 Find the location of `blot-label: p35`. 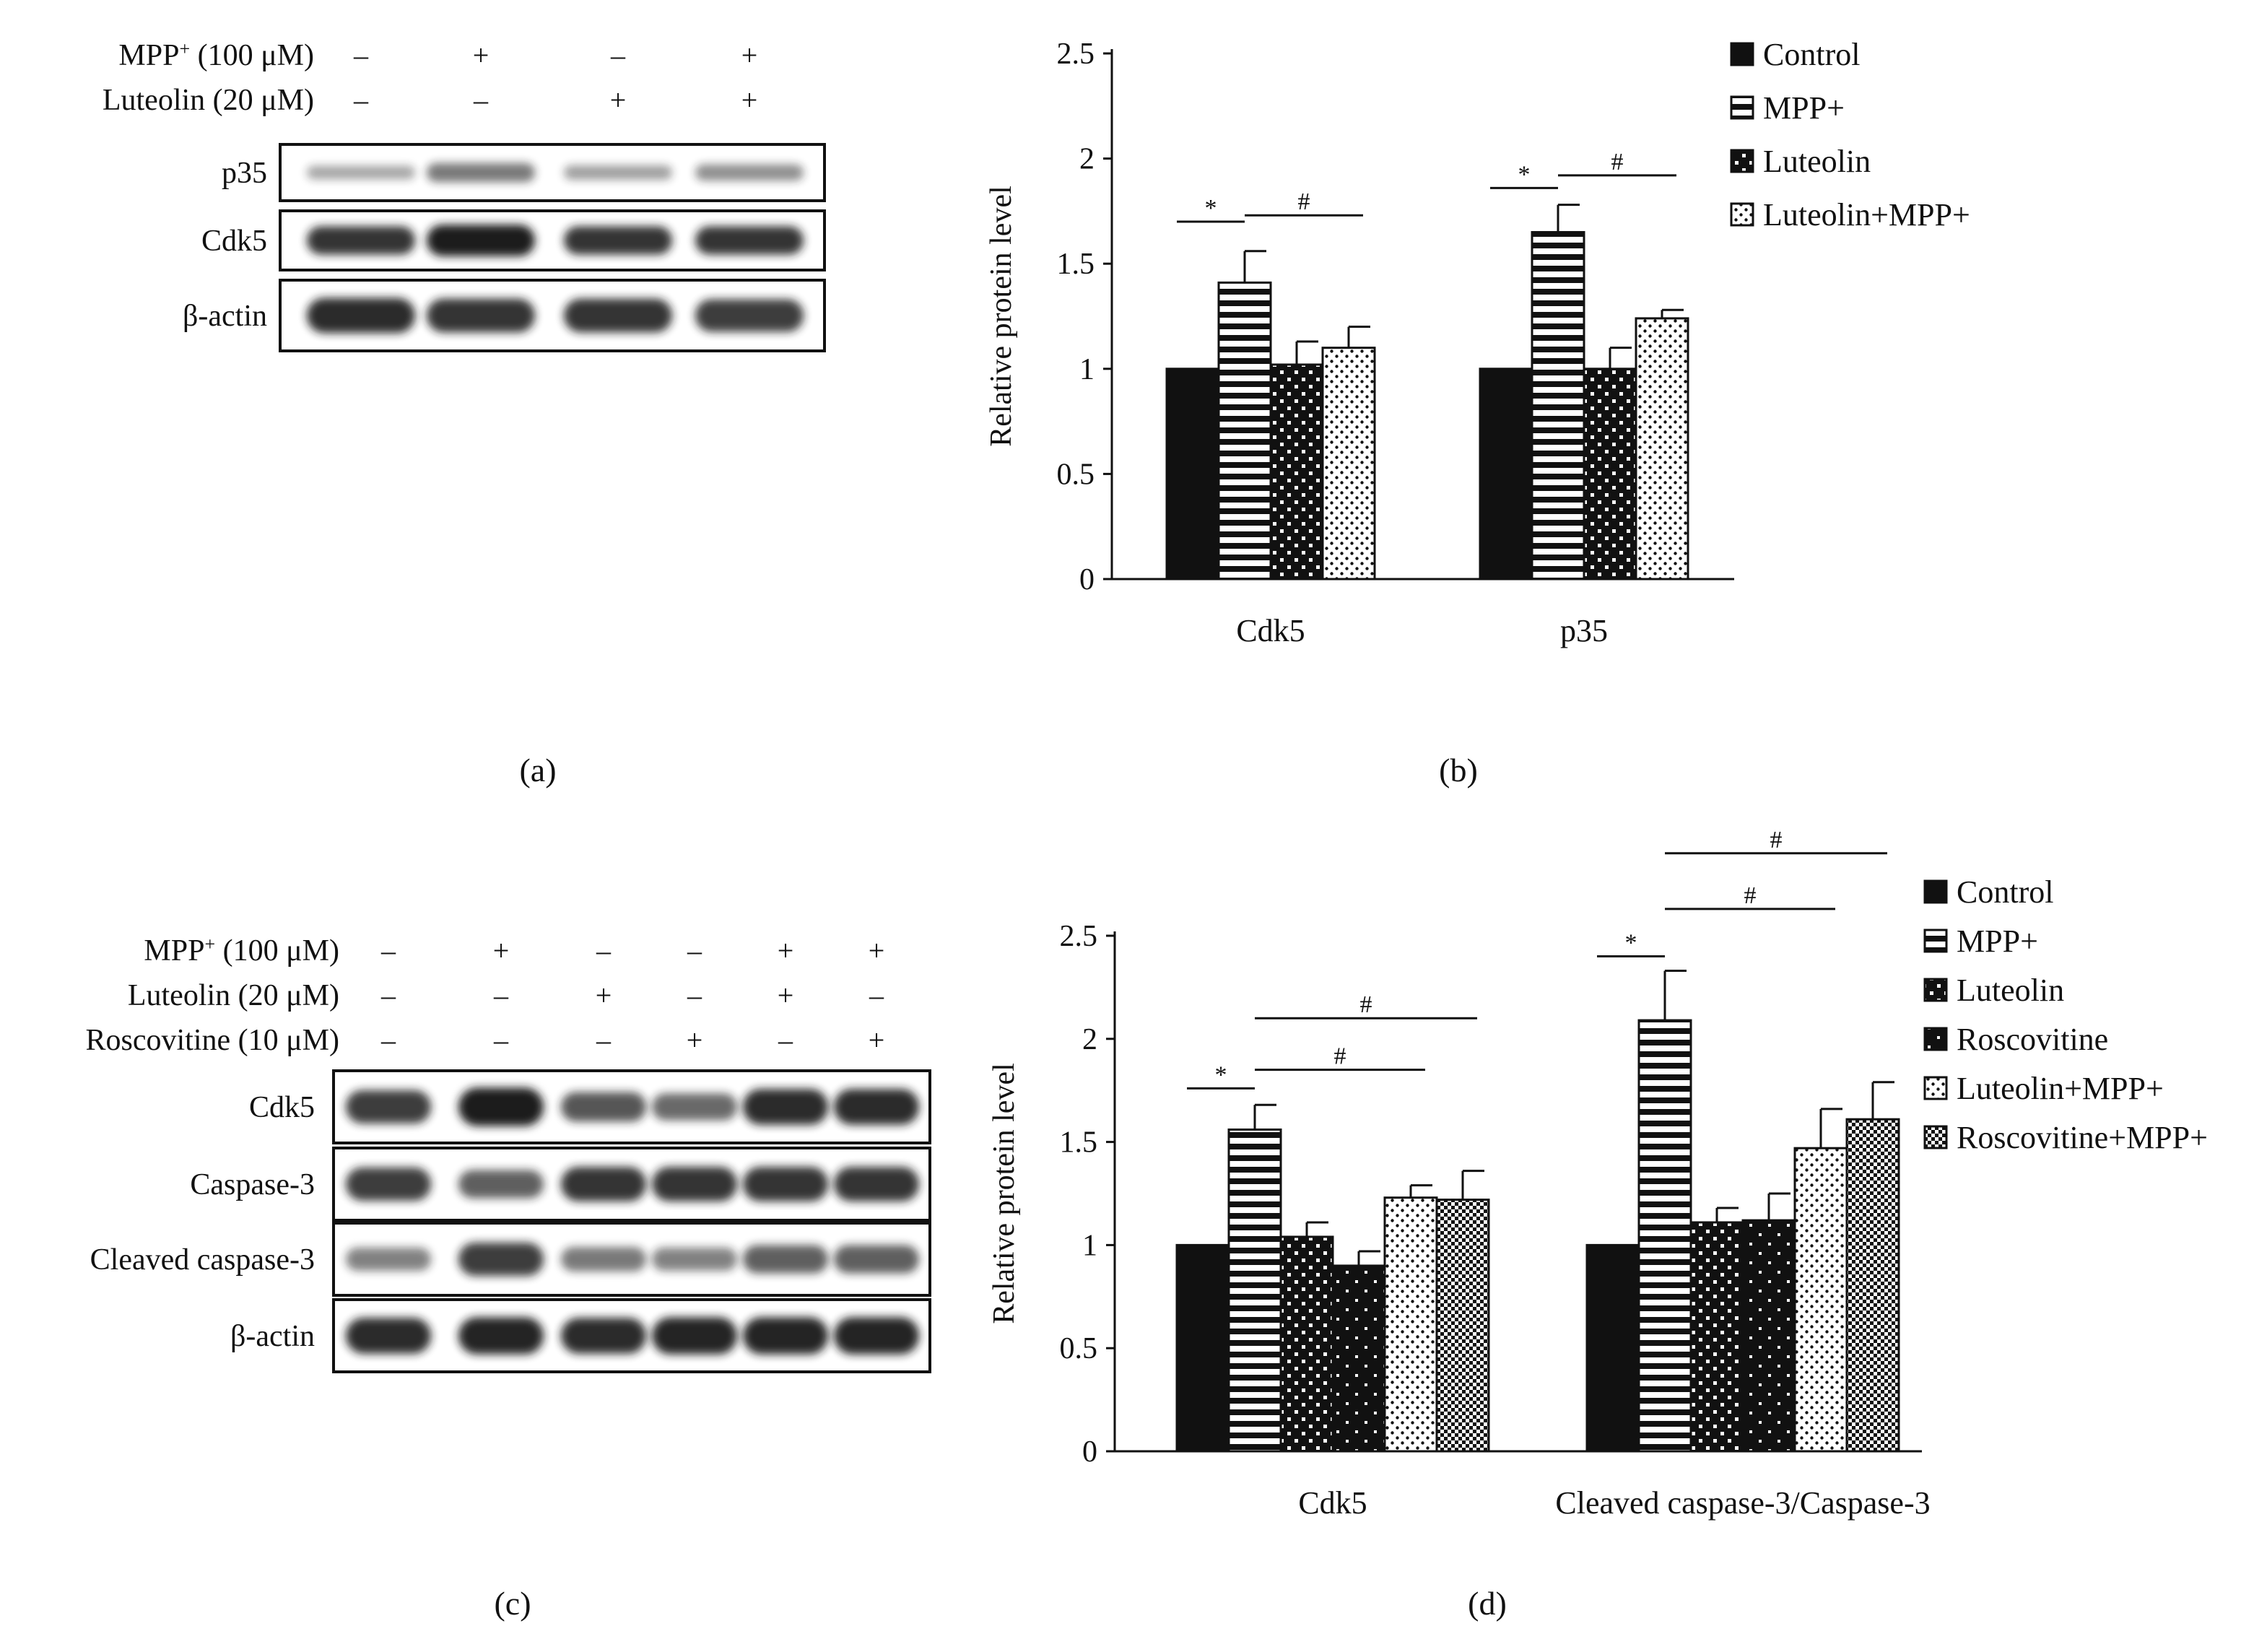

blot-label: p35 is located at coordinates (244, 173).